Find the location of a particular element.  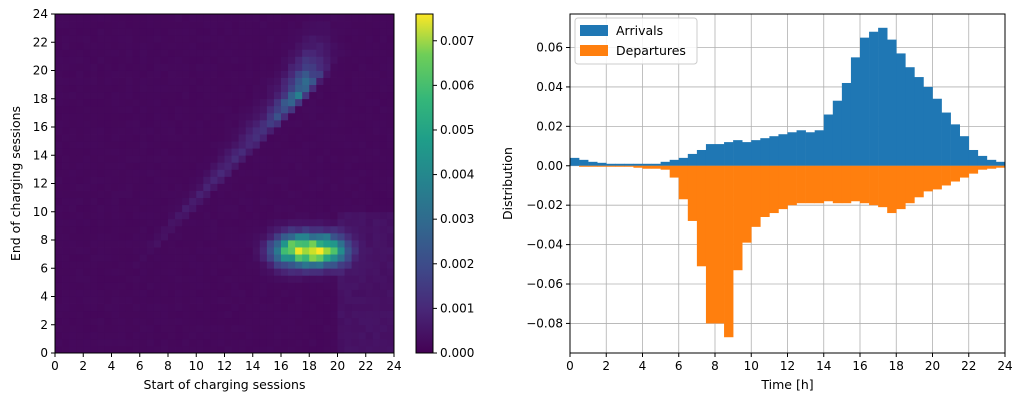

distribution-y-tick-label: 0.02 is located at coordinates (549, 126).